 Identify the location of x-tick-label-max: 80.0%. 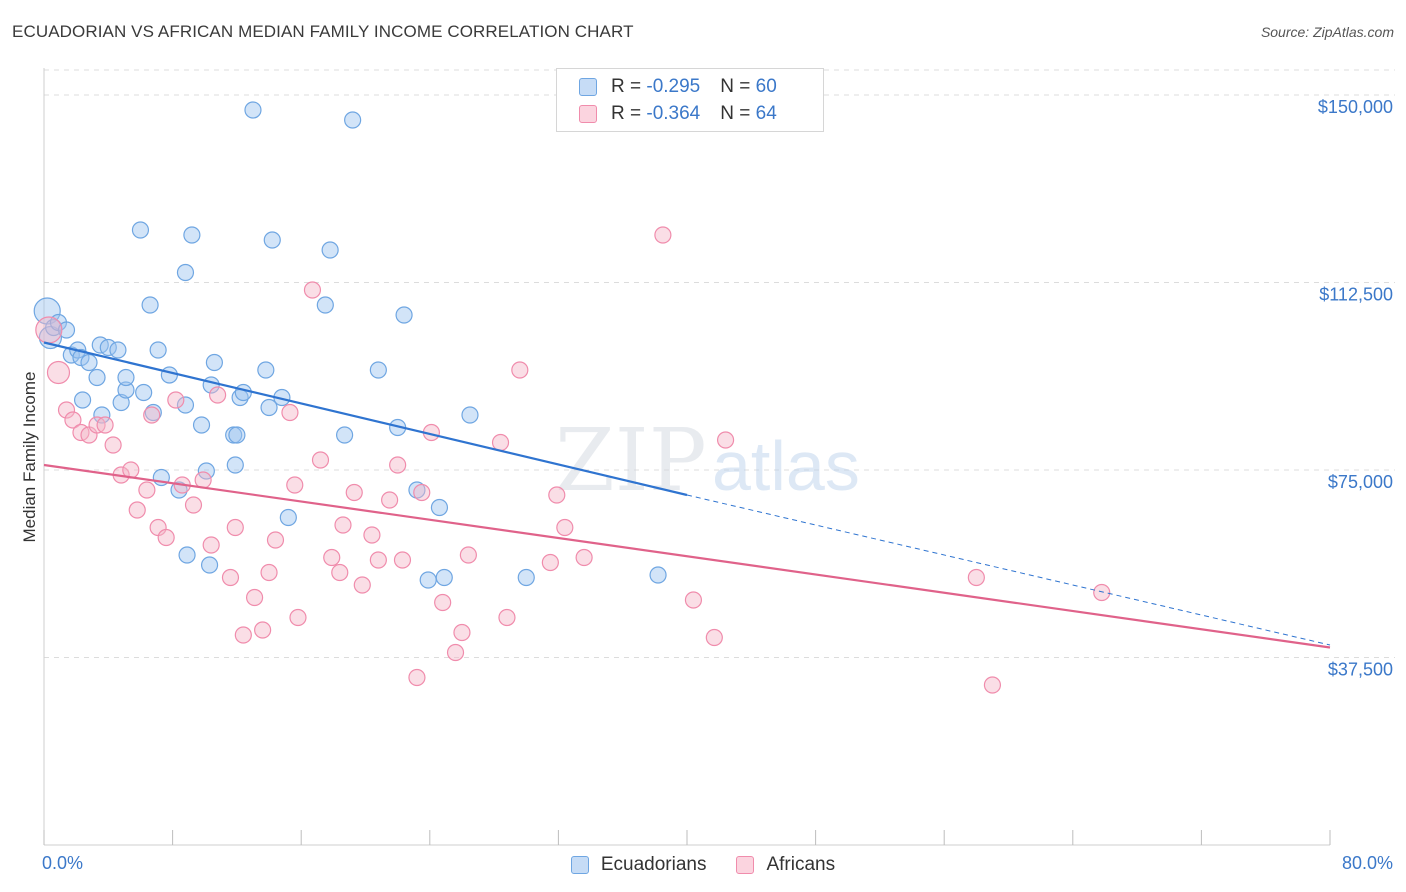
(1367, 863).